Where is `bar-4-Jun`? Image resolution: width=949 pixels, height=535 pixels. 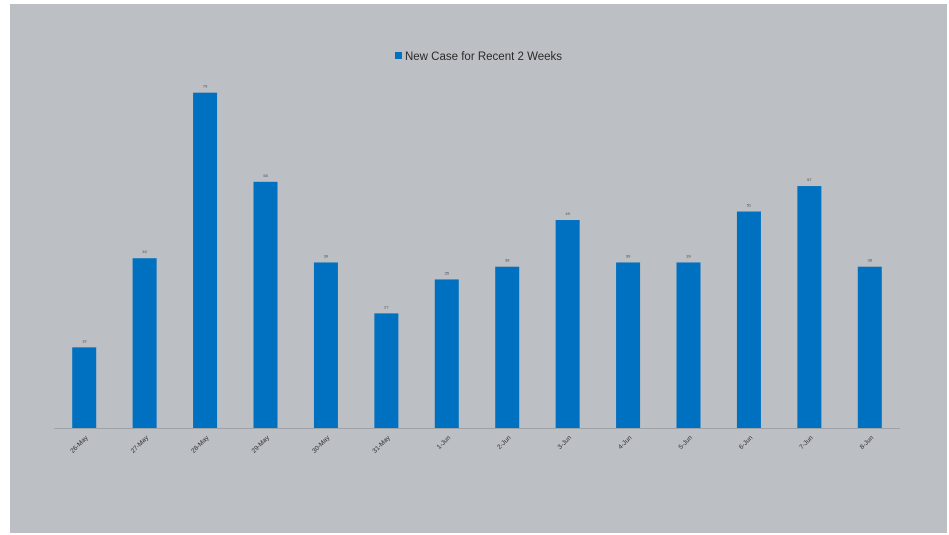 bar-4-Jun is located at coordinates (628, 345).